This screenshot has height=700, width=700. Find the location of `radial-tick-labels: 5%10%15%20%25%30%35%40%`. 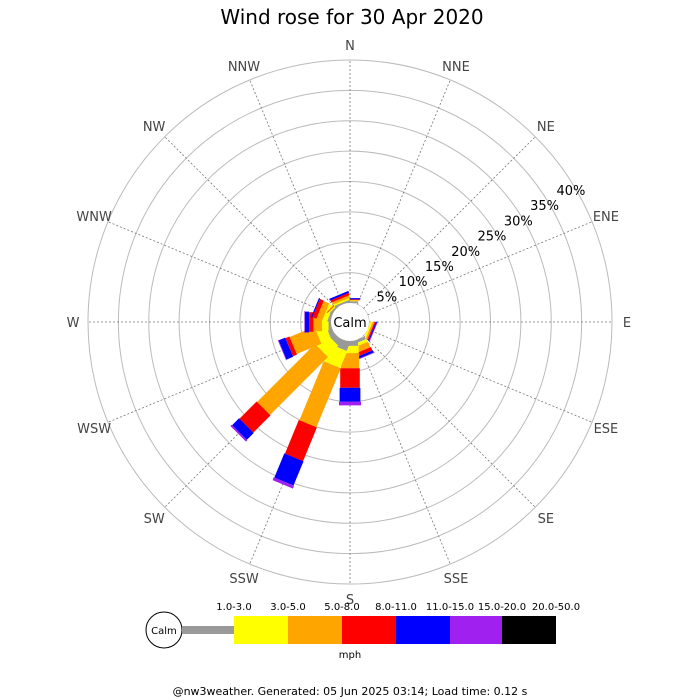

radial-tick-labels: 5%10%15%20%25%30%35%40% is located at coordinates (480, 244).